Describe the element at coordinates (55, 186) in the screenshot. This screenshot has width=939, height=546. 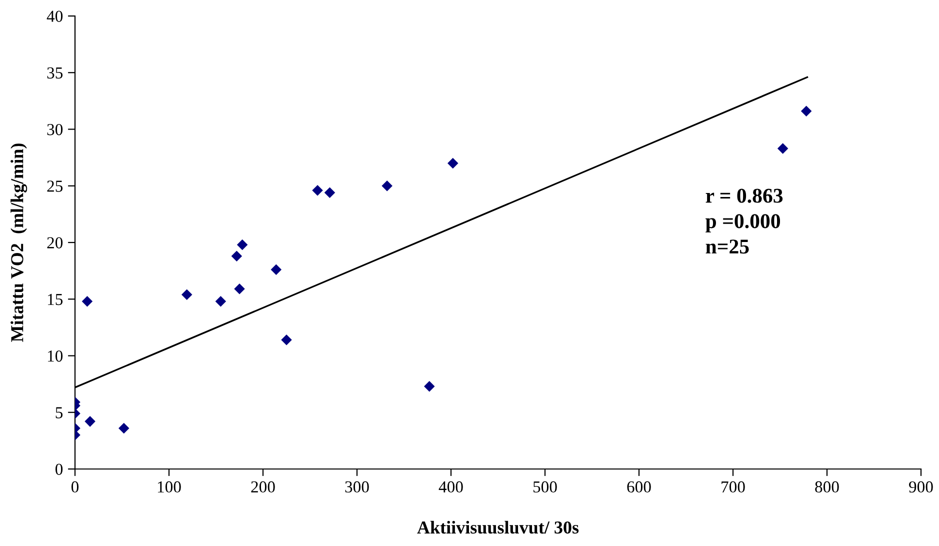
I see `y-tick-label: 25` at that location.